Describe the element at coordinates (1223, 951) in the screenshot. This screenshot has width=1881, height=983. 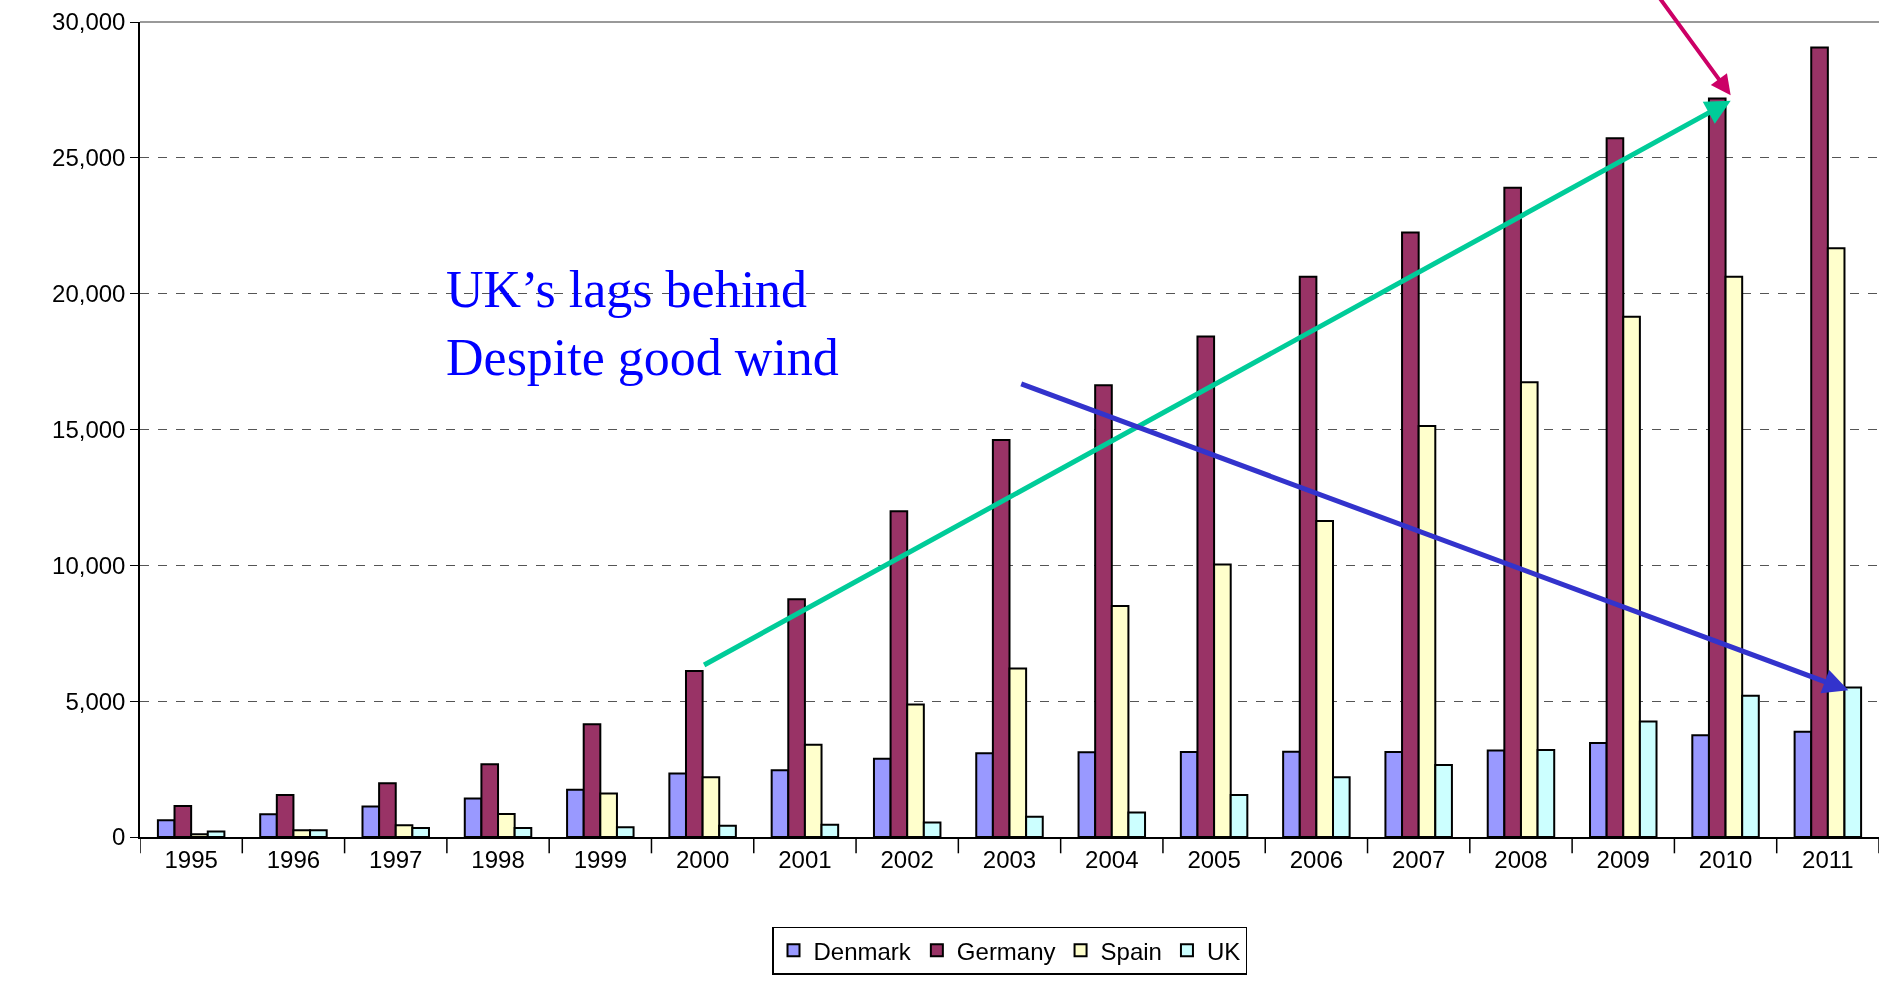
I see `legend-label: UK` at that location.